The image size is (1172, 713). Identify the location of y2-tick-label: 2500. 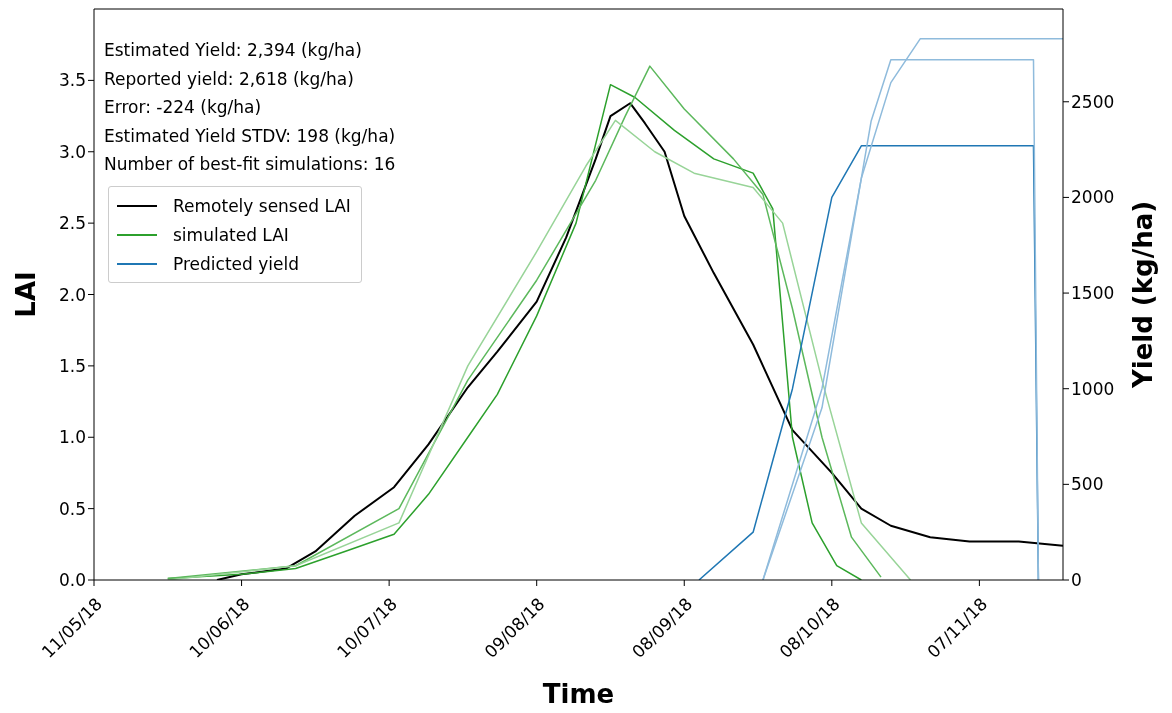
(1093, 101).